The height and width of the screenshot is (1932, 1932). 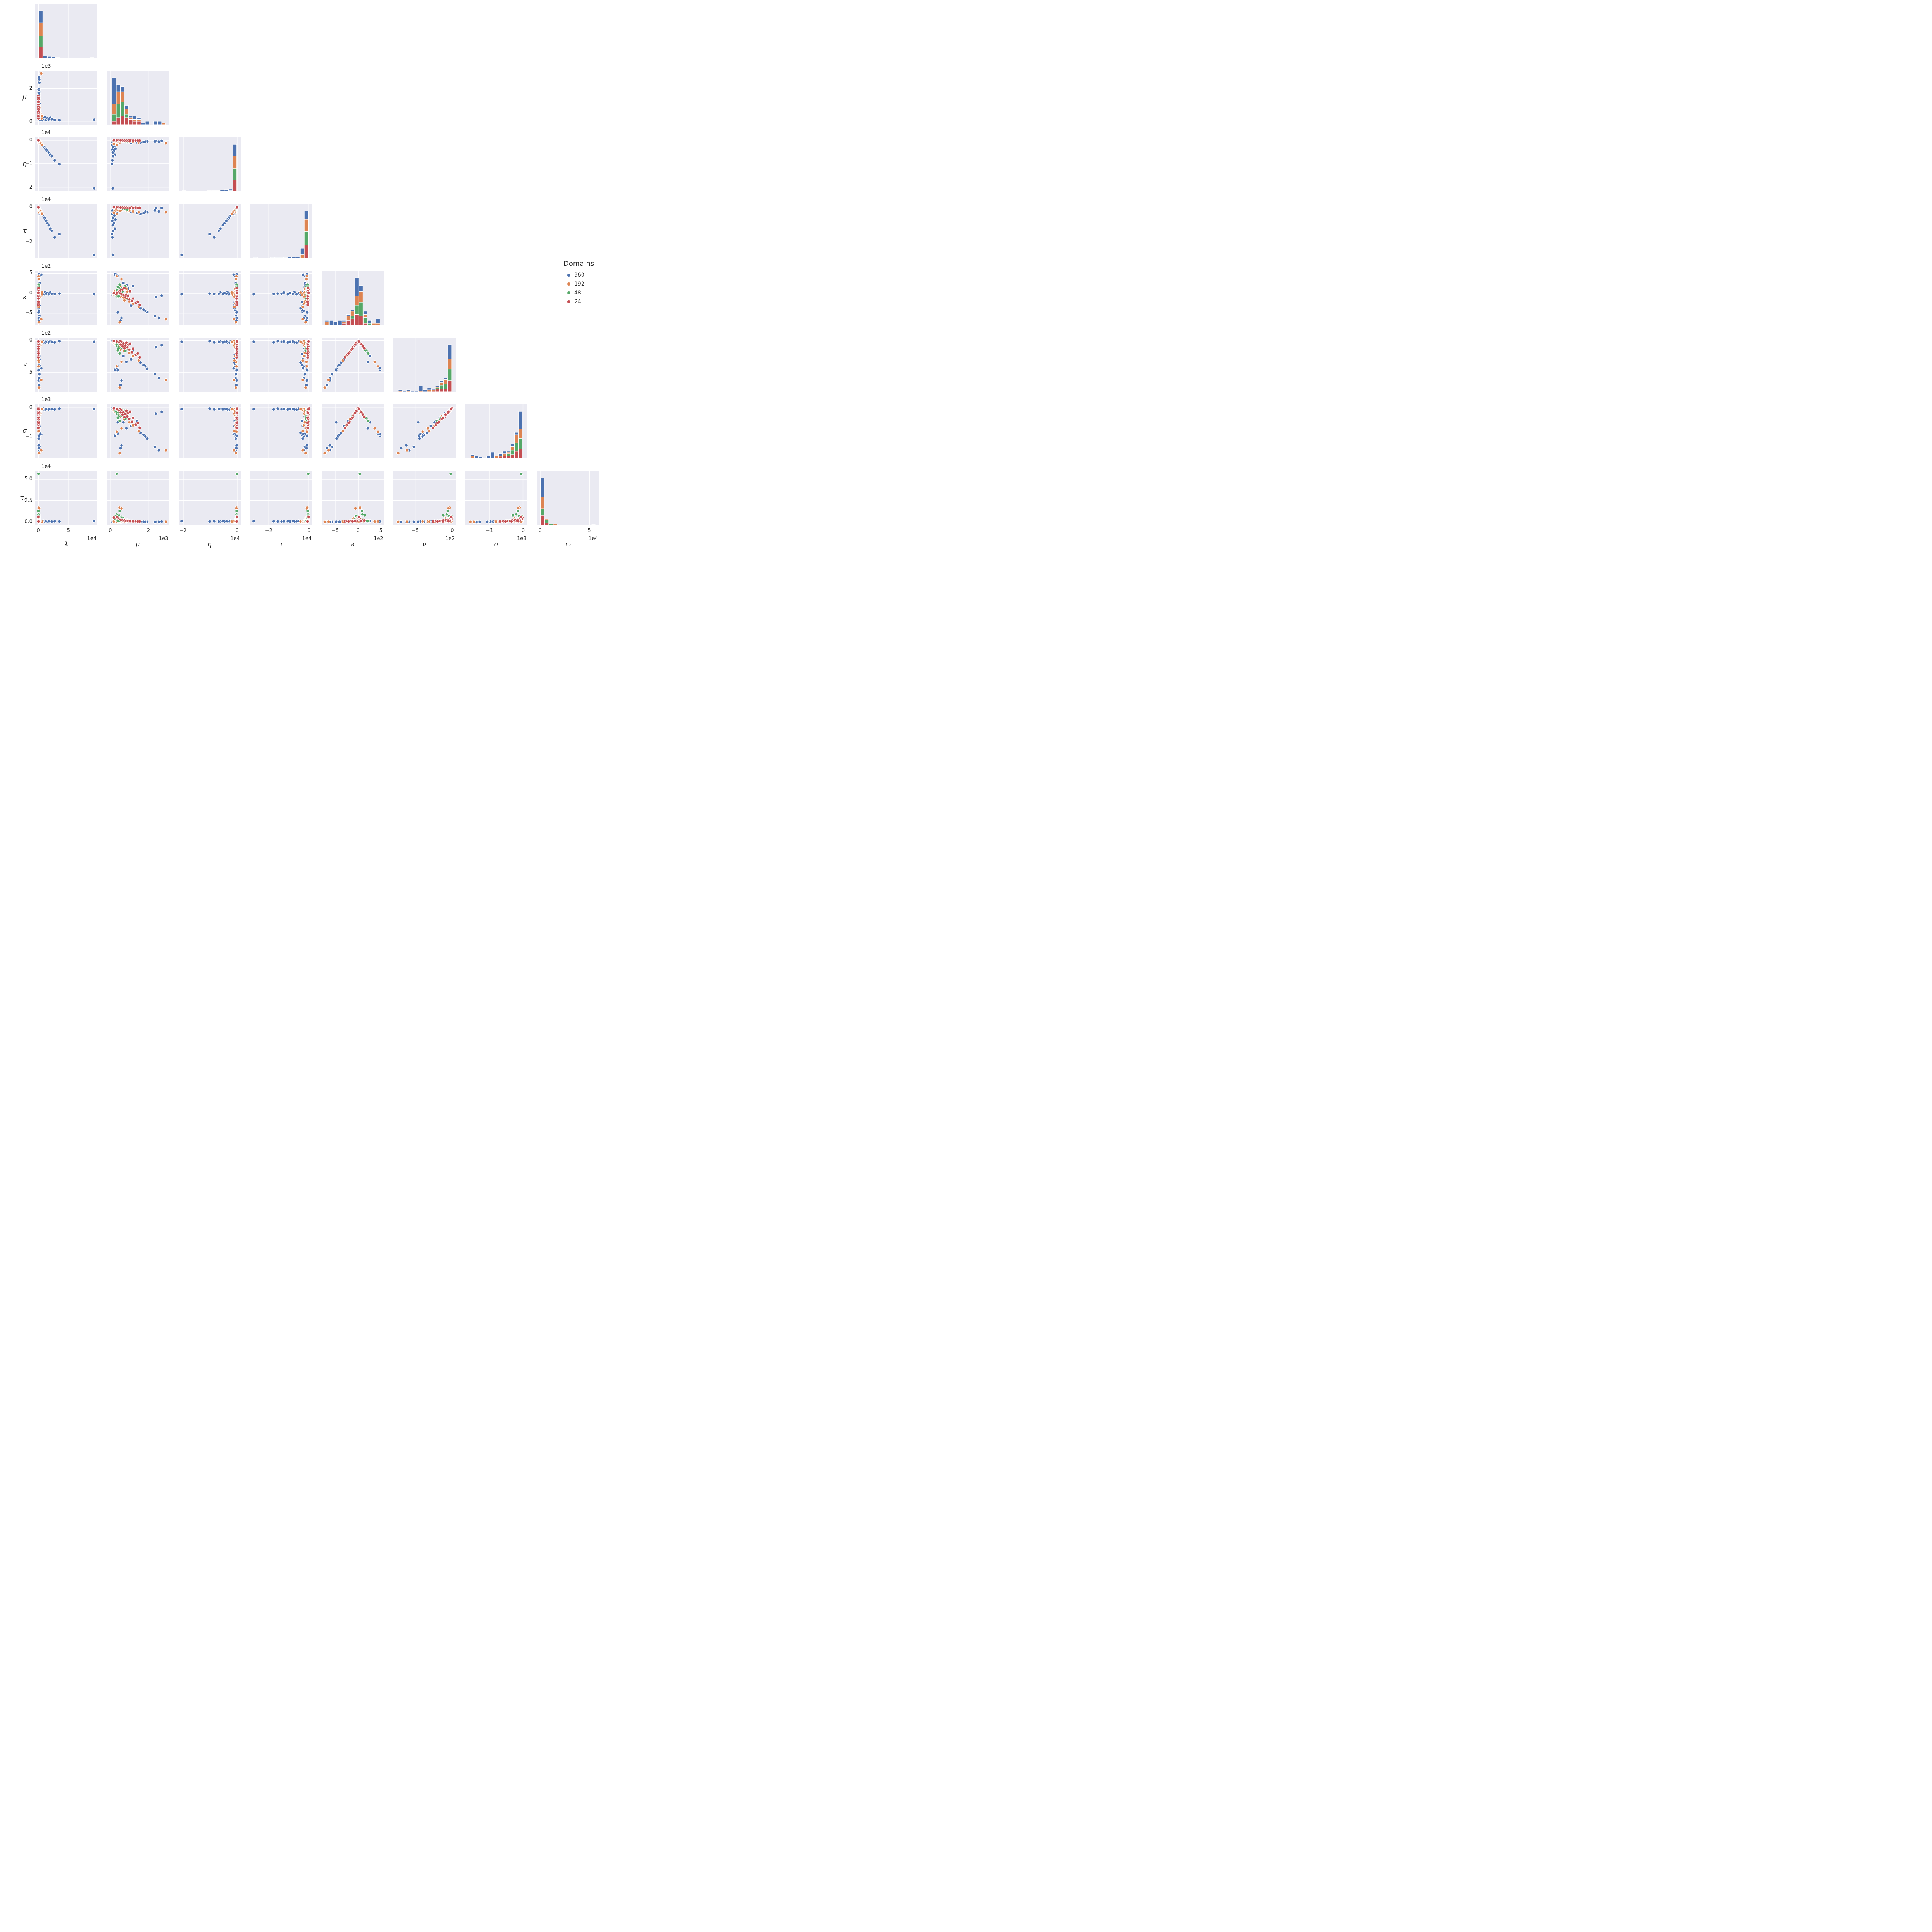 What do you see at coordinates (66, 298) in the screenshot?
I see `scatter-panel-kappa-vs-lambda` at bounding box center [66, 298].